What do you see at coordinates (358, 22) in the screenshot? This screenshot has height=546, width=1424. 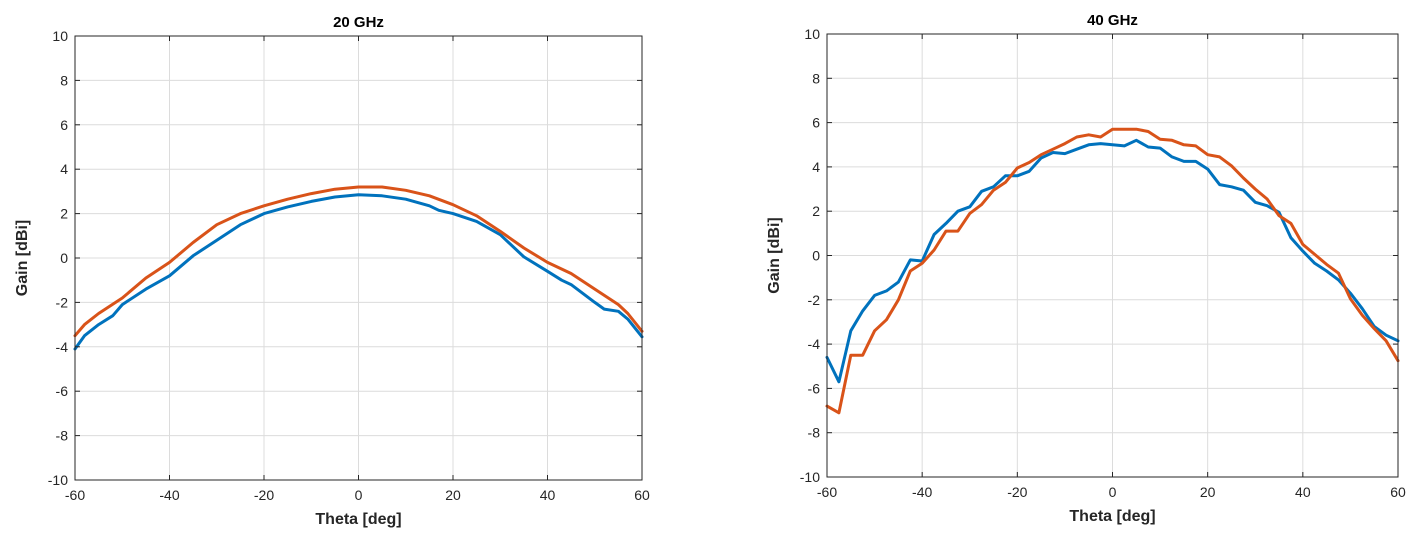 I see `chart-title: 20 GHz` at bounding box center [358, 22].